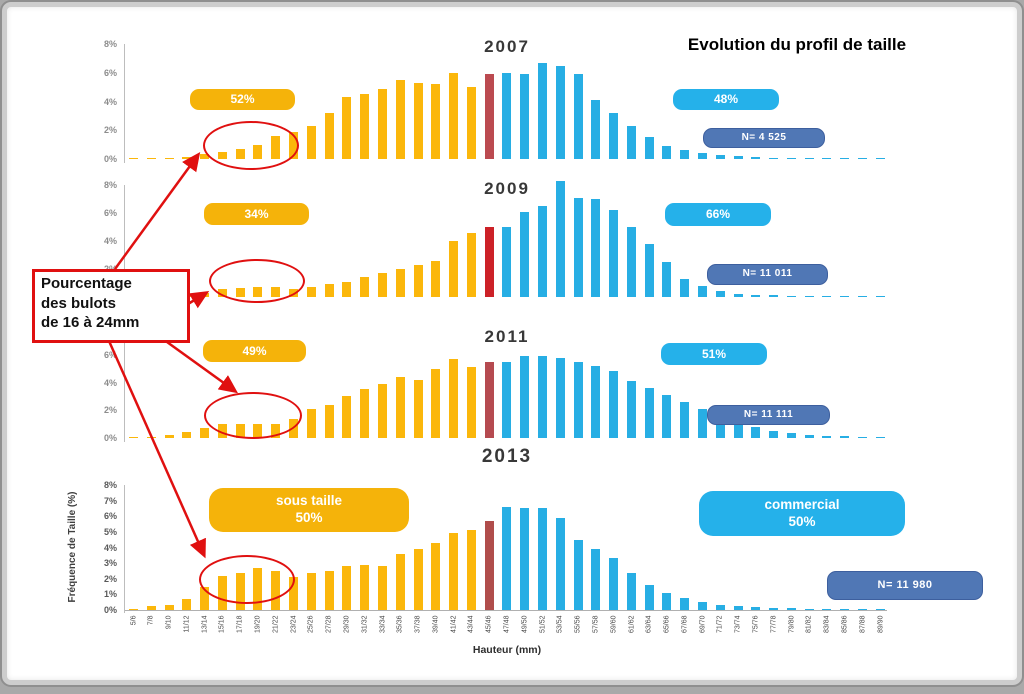  Describe the element at coordinates (101, 501) in the screenshot. I see `y-tick-label: 7%` at that location.